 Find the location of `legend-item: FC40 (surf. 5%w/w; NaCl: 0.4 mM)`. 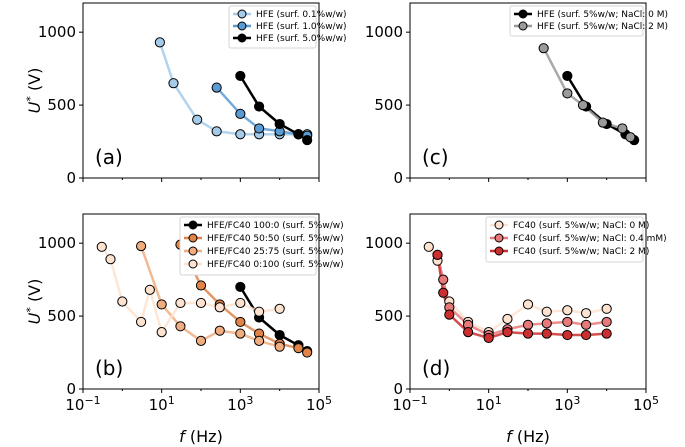

legend-item: FC40 (surf. 5%w/w; NaCl: 0.4 mM) is located at coordinates (578, 238).